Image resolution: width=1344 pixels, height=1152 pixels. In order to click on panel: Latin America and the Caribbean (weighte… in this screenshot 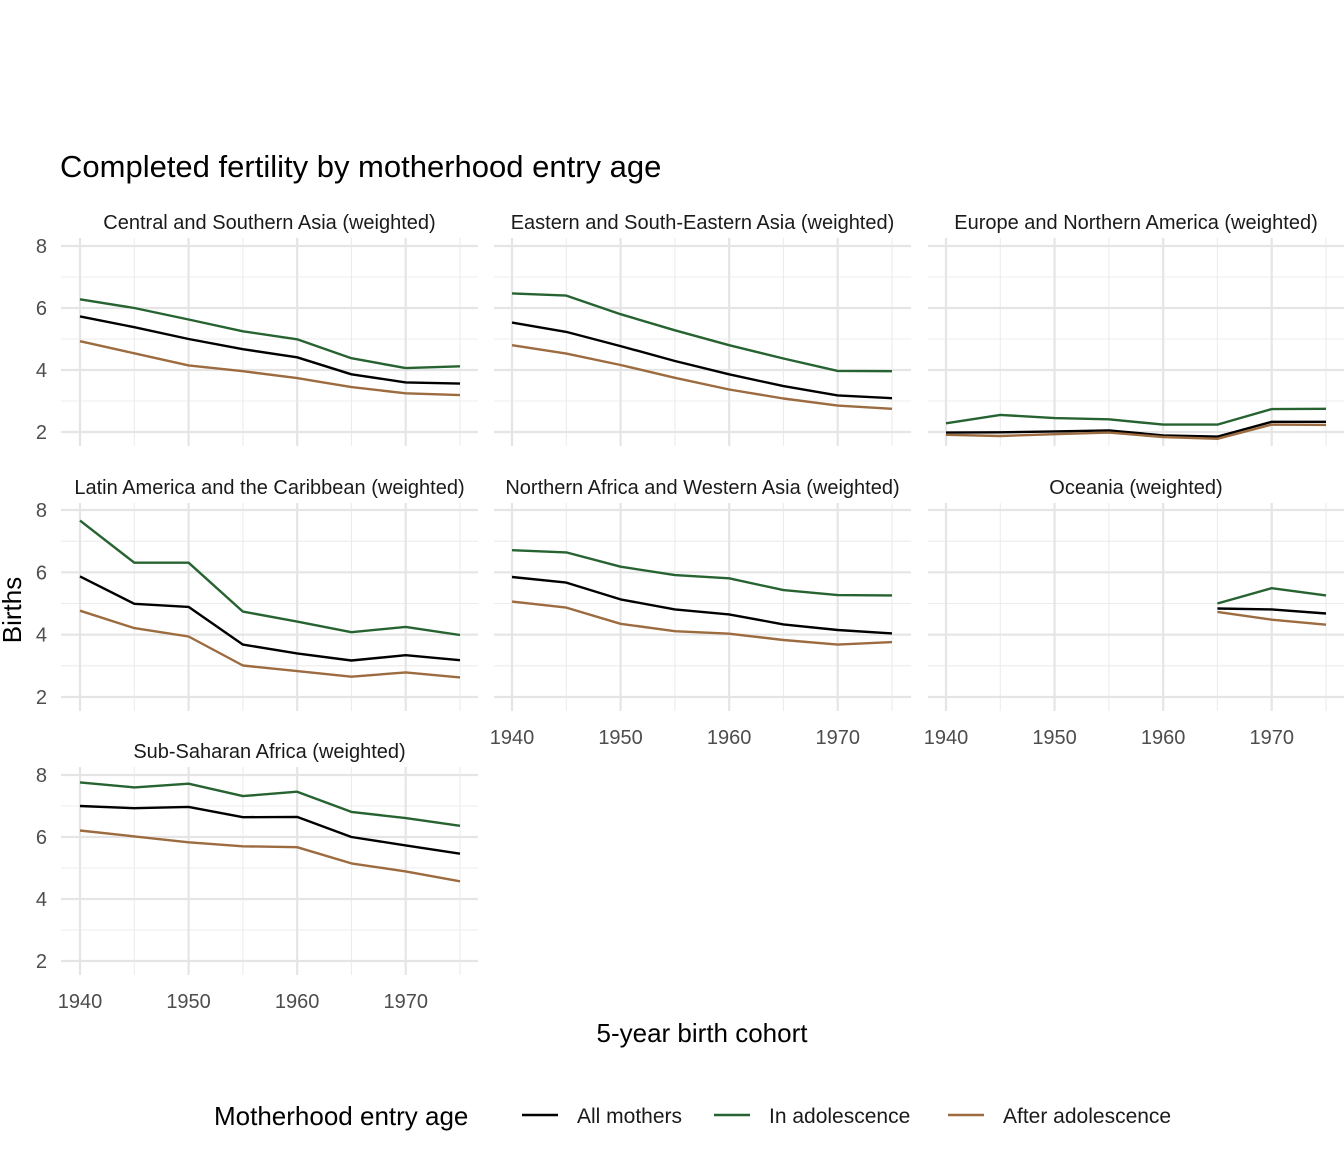, I will do `click(257, 594)`.